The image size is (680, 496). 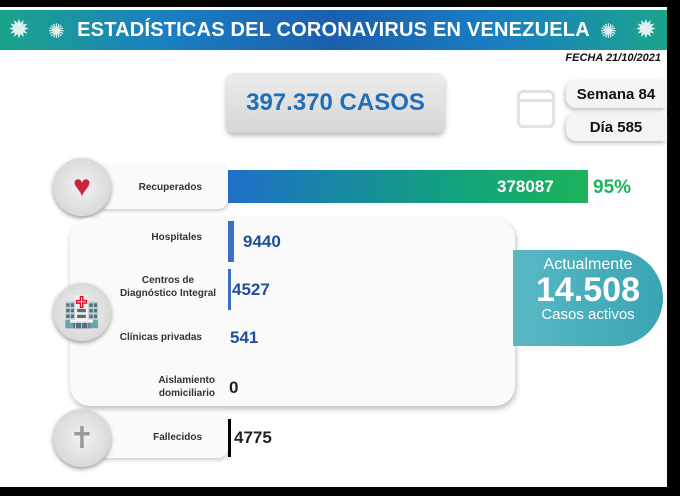 What do you see at coordinates (186, 387) in the screenshot?
I see `home-isolation-label: Aislamiento domiciliario` at bounding box center [186, 387].